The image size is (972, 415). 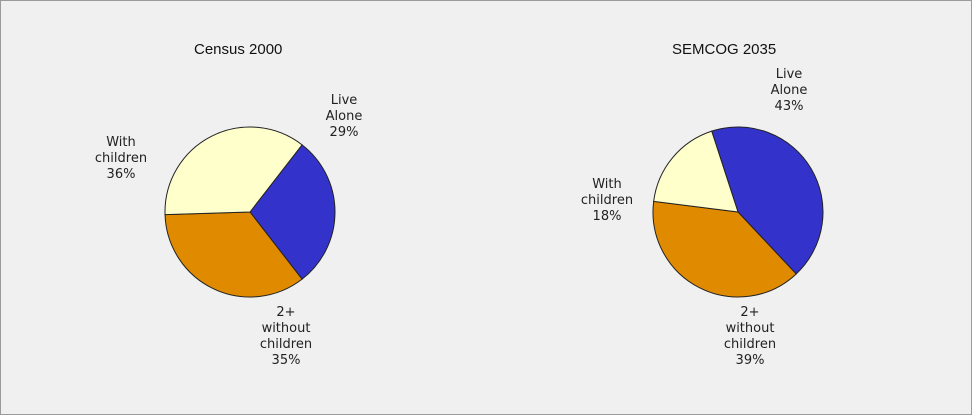 I want to click on semcog-2035-live-alone-slice, so click(x=767, y=200).